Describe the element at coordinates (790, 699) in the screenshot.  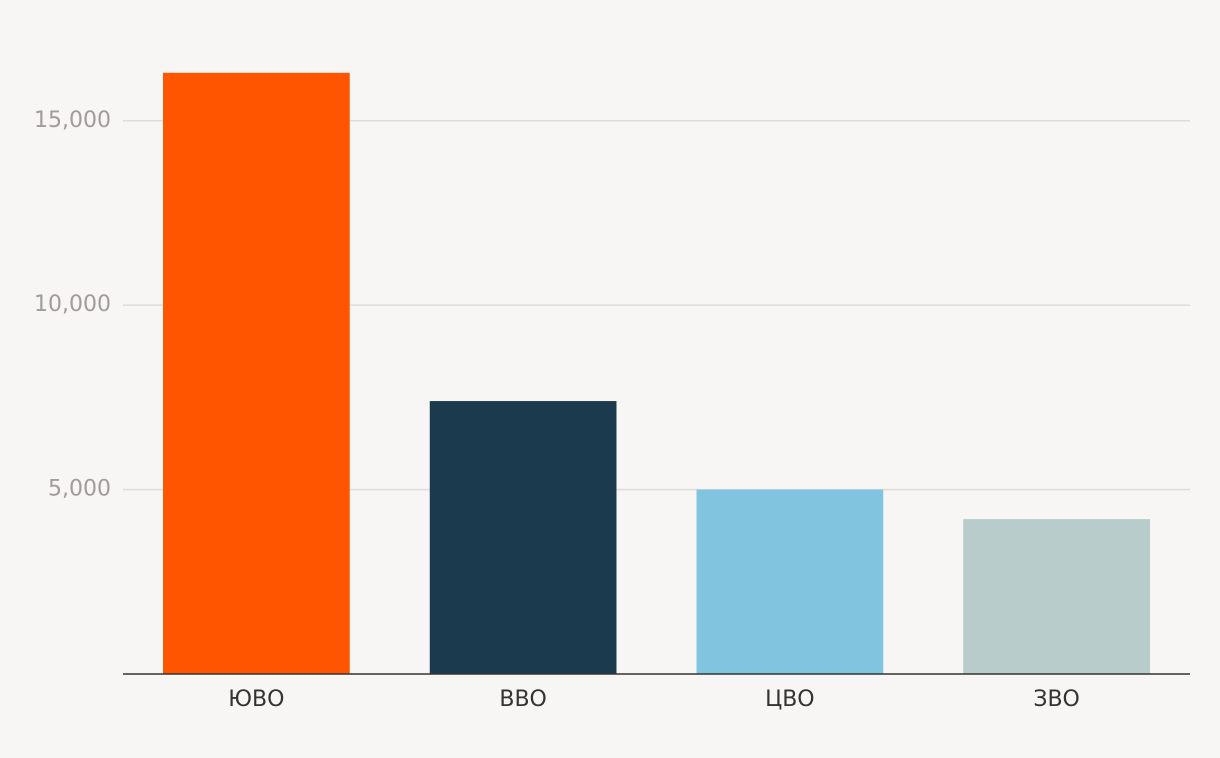
I see `x-tick-label: ЦВО` at that location.